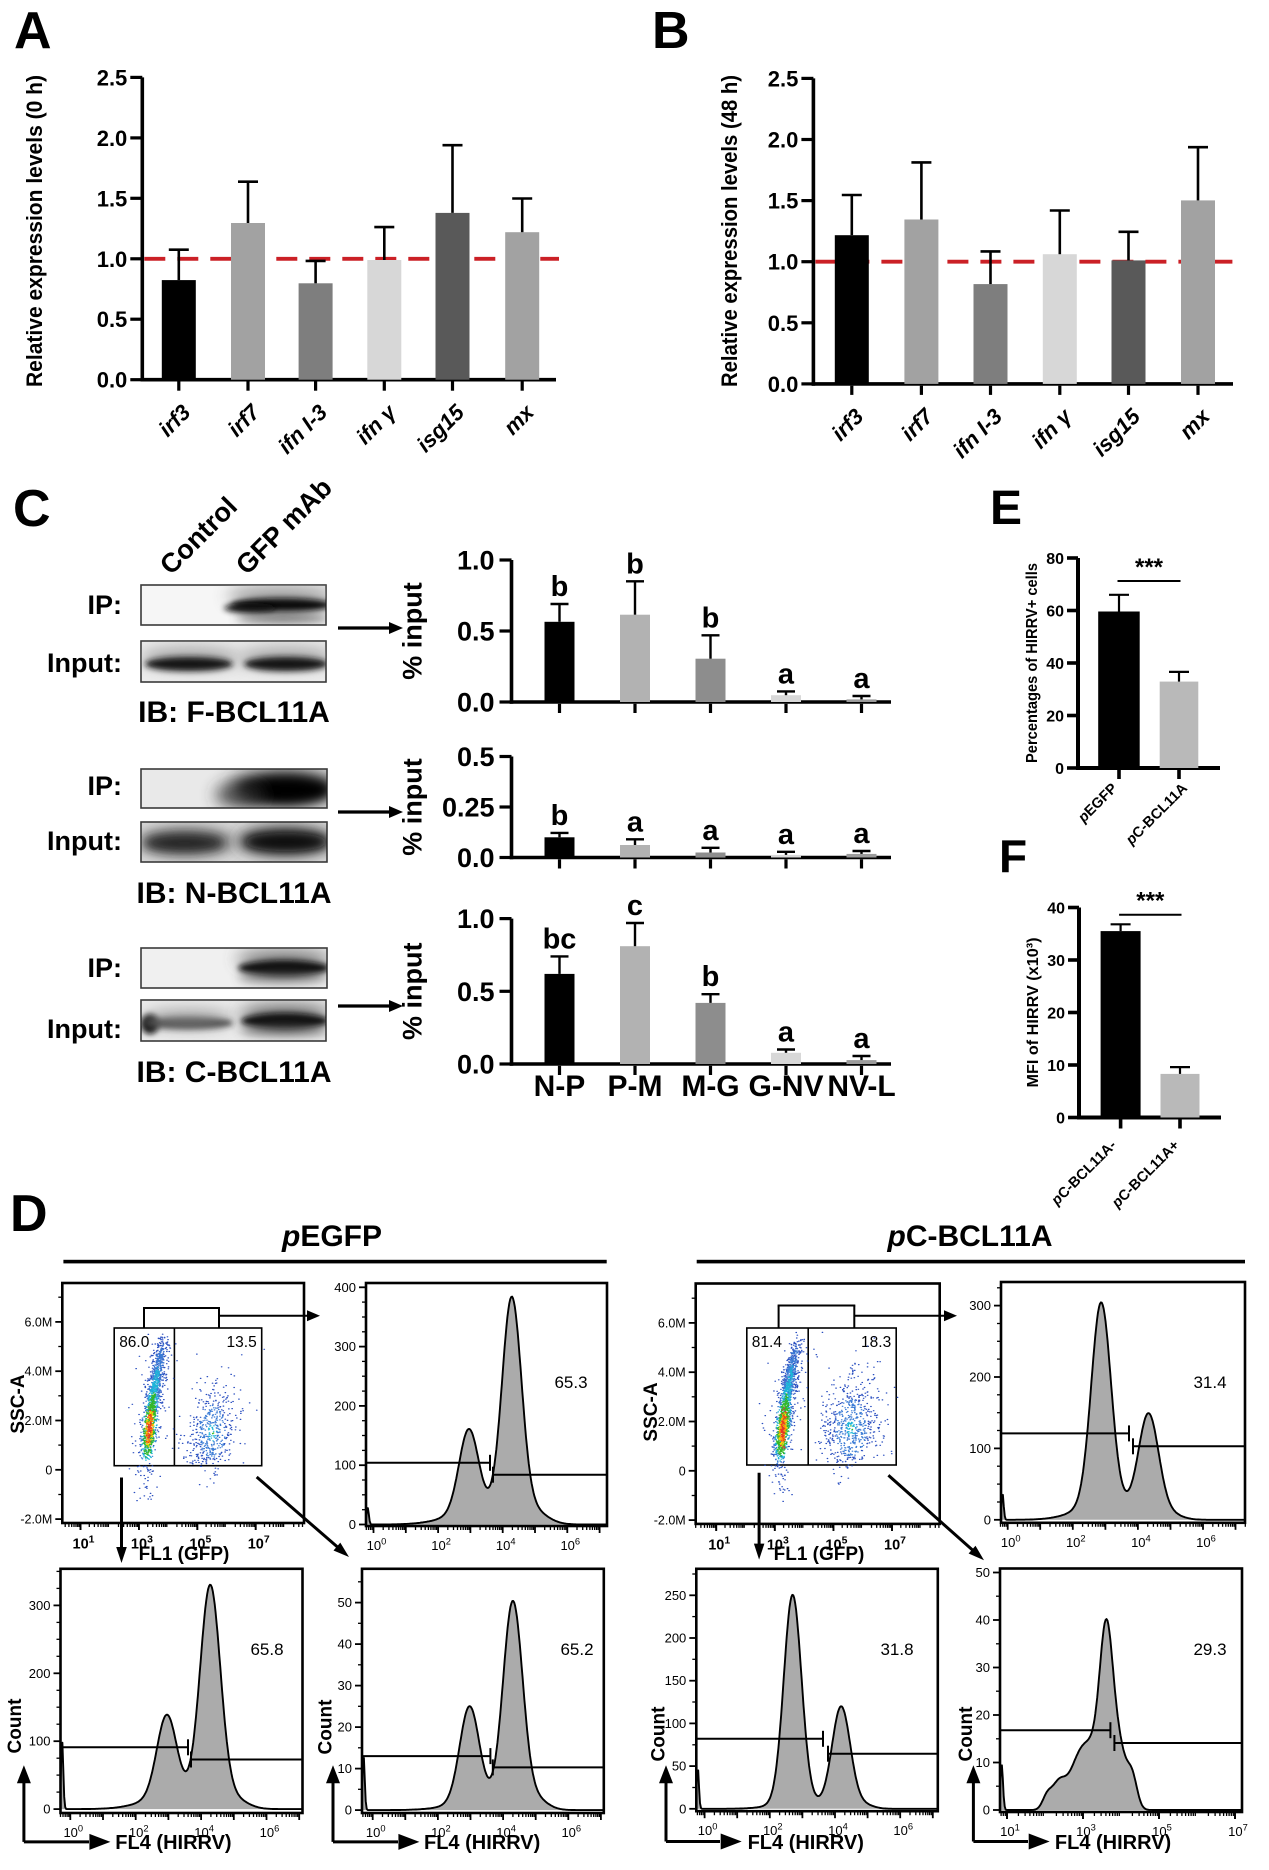 This screenshot has width=1269, height=1870. What do you see at coordinates (767, 1342) in the screenshot?
I see `svg-text: 81.4` at bounding box center [767, 1342].